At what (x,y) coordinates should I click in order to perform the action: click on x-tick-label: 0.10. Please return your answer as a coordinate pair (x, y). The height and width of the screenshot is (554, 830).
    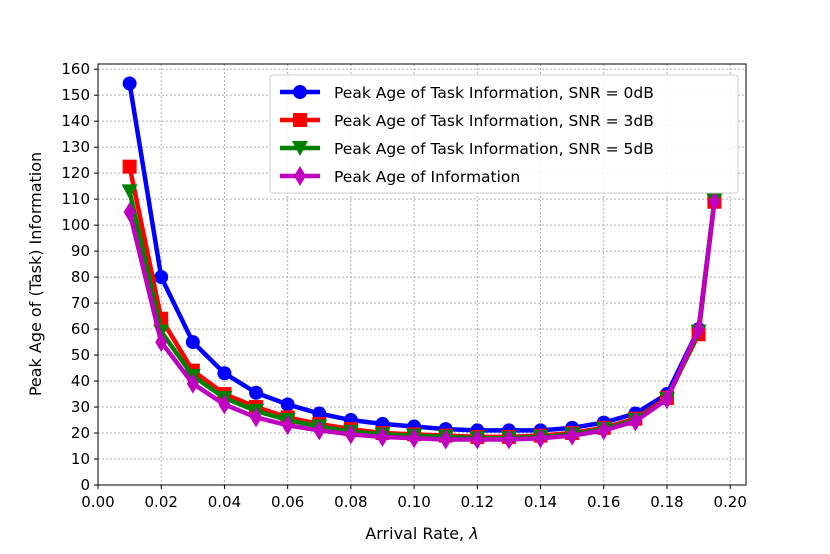
    Looking at the image, I should click on (413, 502).